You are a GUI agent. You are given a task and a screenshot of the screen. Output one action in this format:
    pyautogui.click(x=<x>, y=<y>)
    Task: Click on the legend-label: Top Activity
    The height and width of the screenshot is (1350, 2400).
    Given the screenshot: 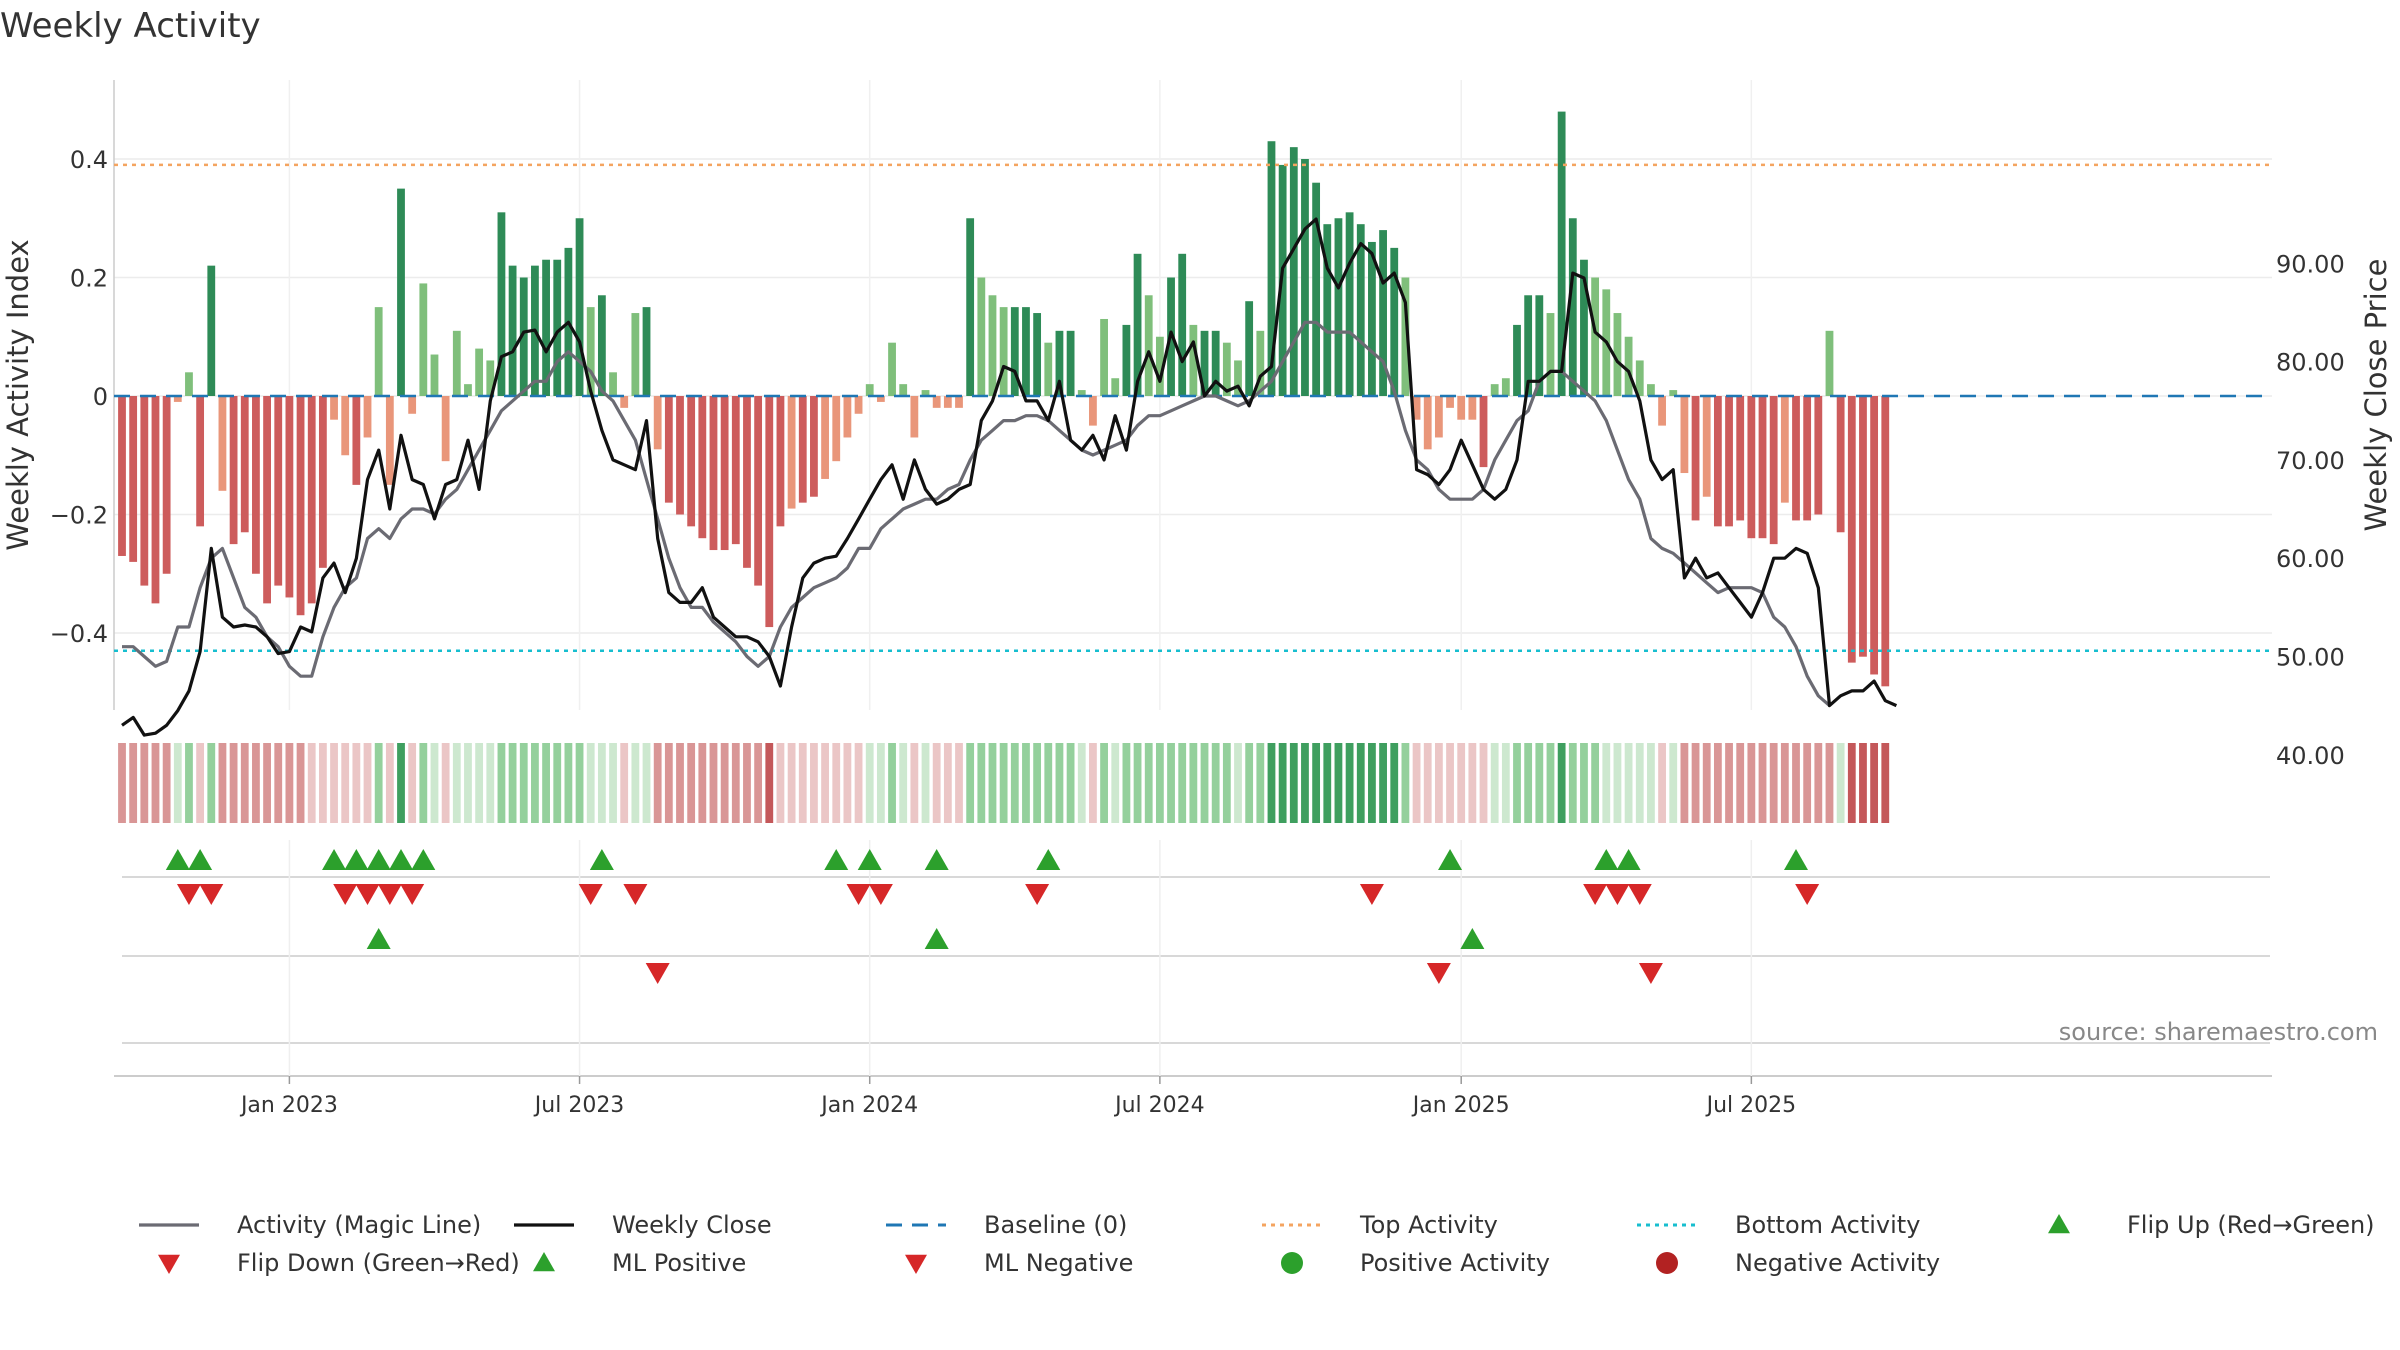 What is the action you would take?
    pyautogui.click(x=1428, y=1225)
    